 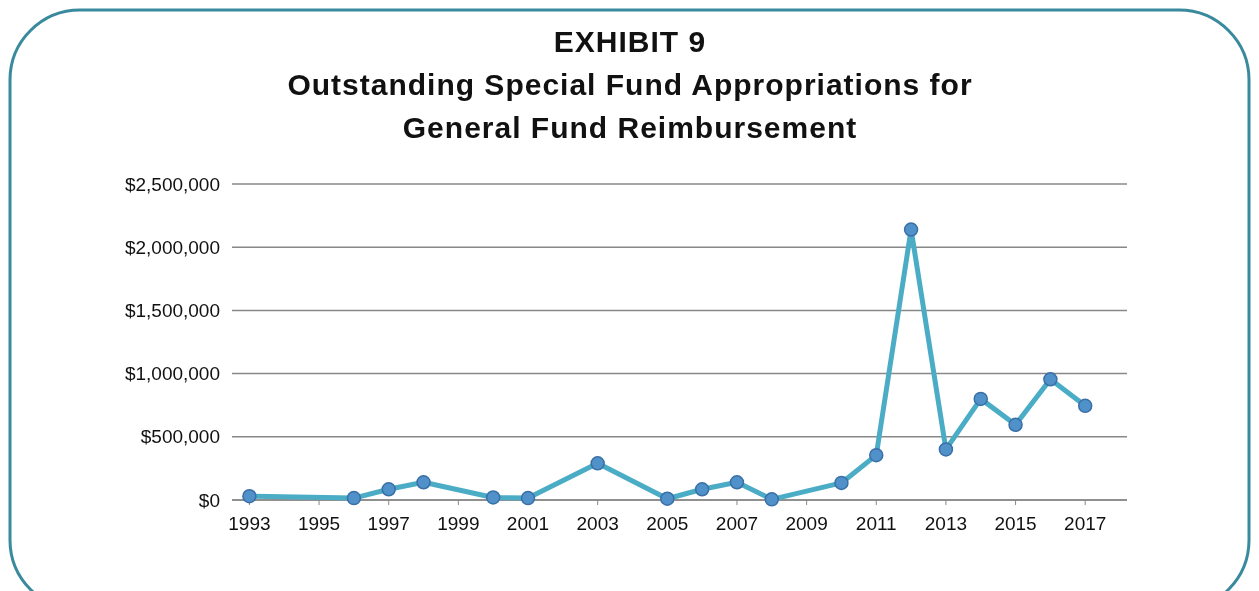 I want to click on y-tick-label: $2,000,000, so click(x=172, y=247).